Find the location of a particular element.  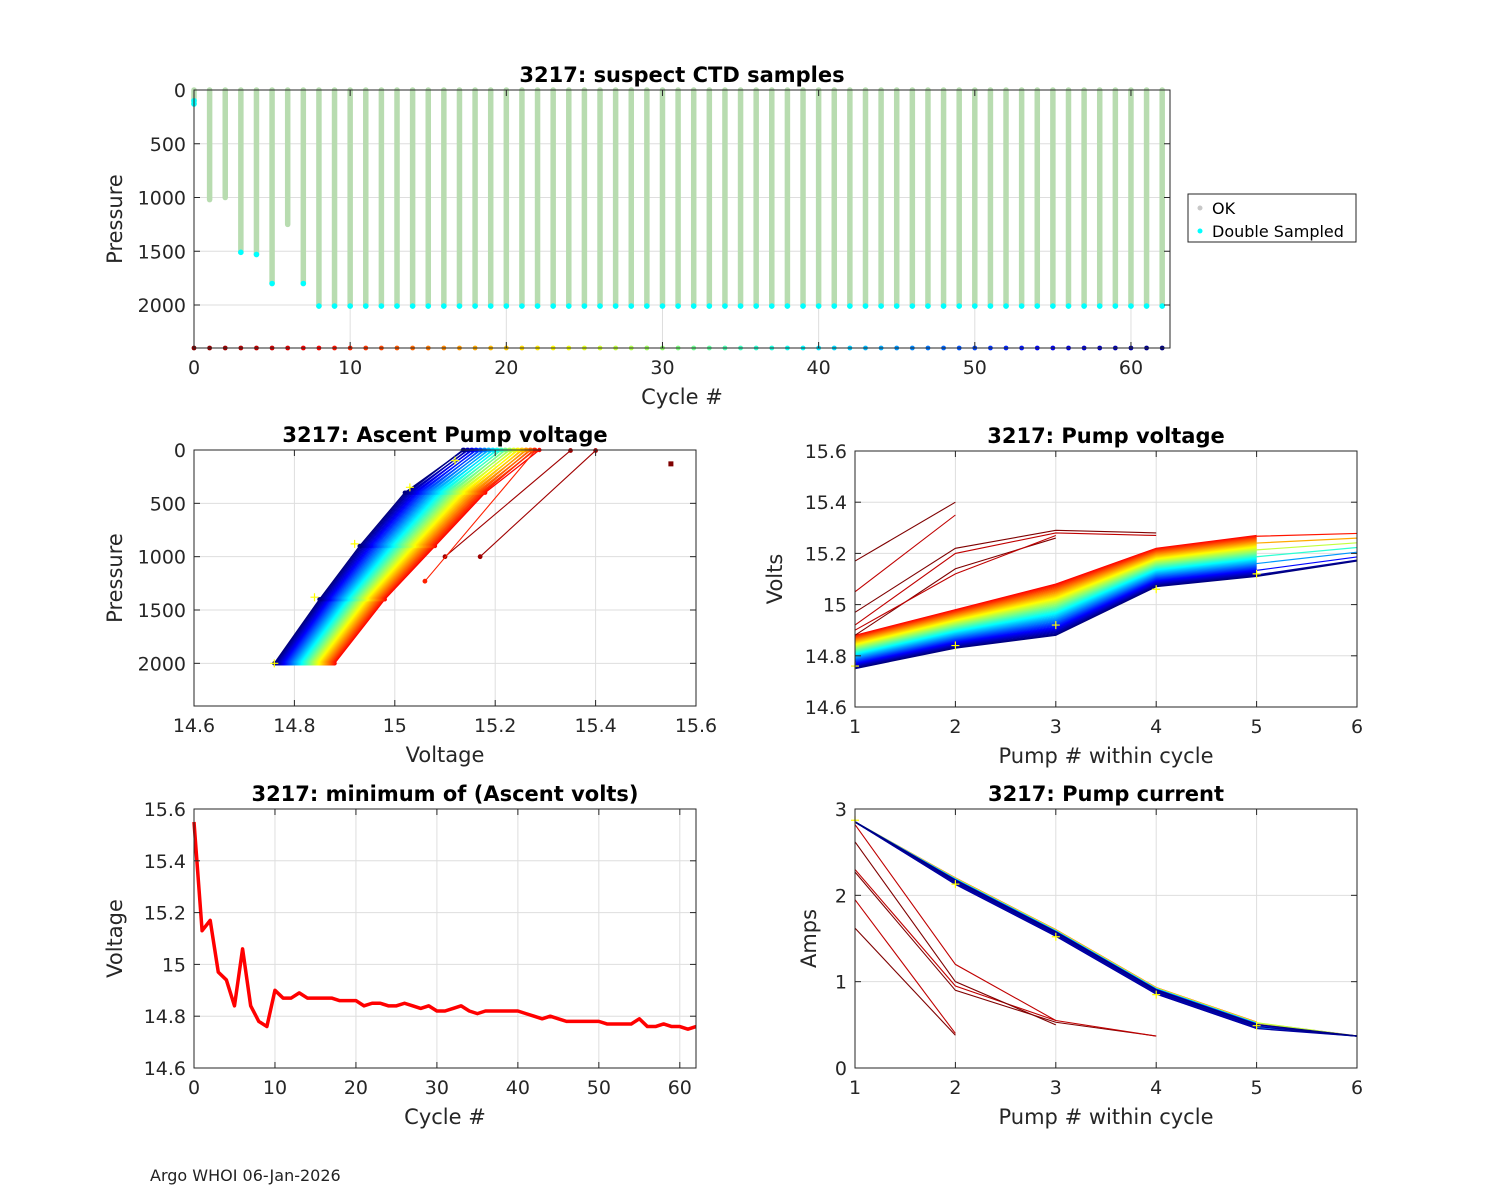

y-axis-label: Voltage is located at coordinates (115, 938).